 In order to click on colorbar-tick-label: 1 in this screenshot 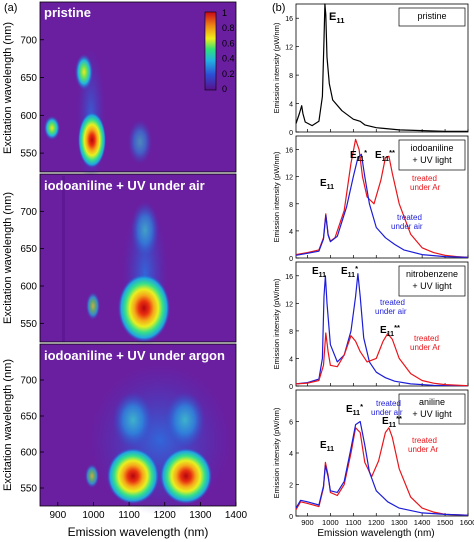, I will do `click(224, 13)`.